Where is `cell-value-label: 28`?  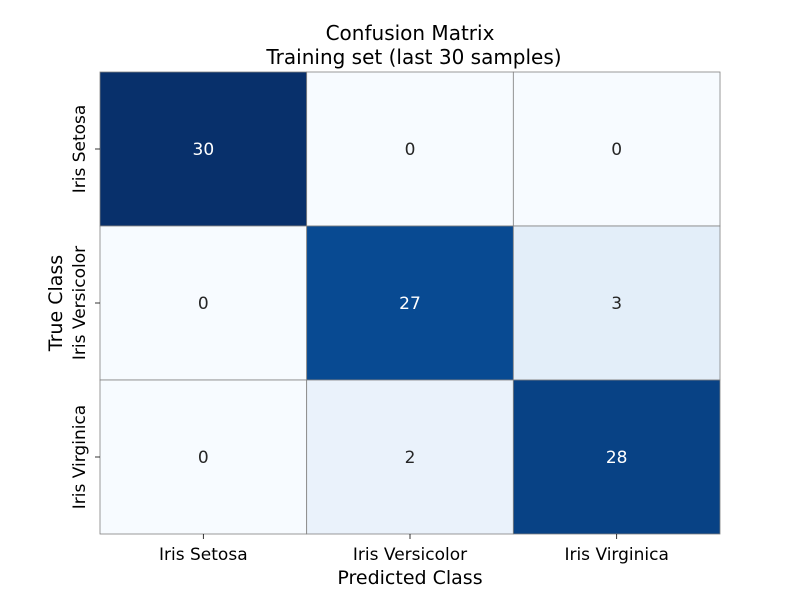 cell-value-label: 28 is located at coordinates (617, 458).